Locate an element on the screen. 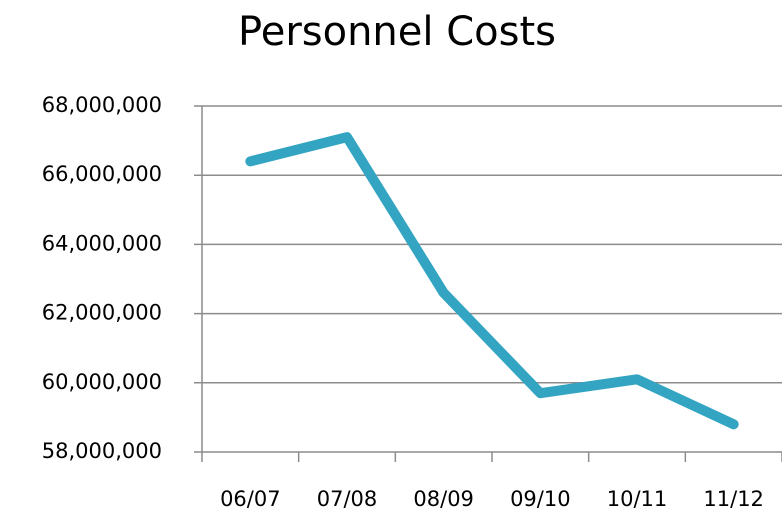 This screenshot has height=515, width=782. y-tick-label: 62,000,000 is located at coordinates (102, 313).